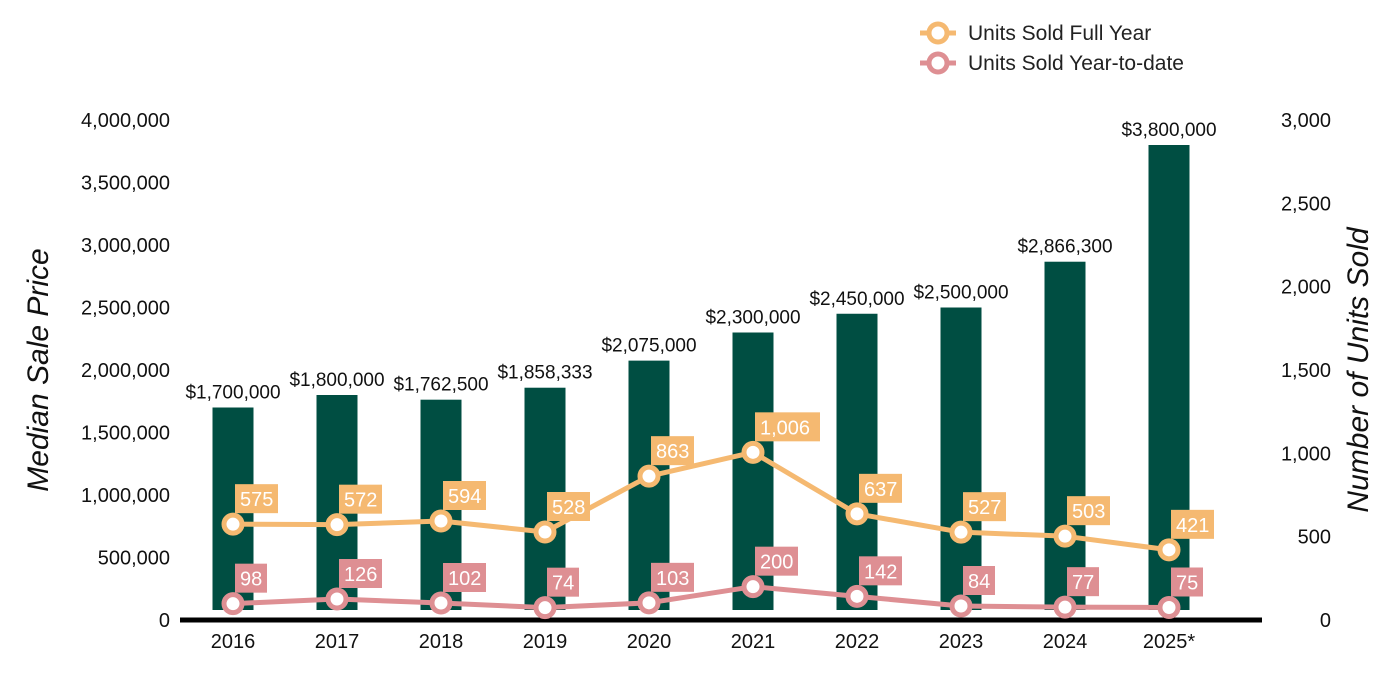  I want to click on legend-item-ytd: Units Sold Year-to-date, so click(1052, 63).